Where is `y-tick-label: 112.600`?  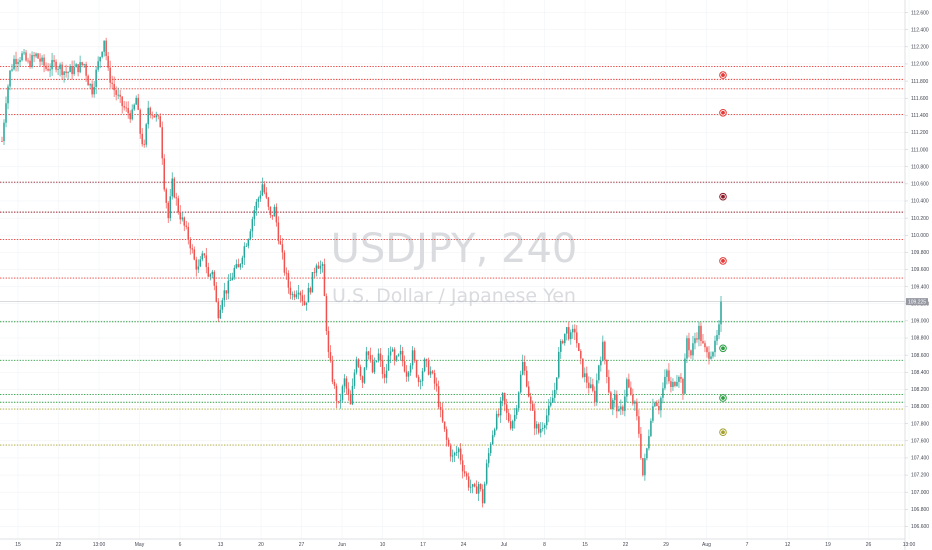 y-tick-label: 112.600 is located at coordinates (920, 13).